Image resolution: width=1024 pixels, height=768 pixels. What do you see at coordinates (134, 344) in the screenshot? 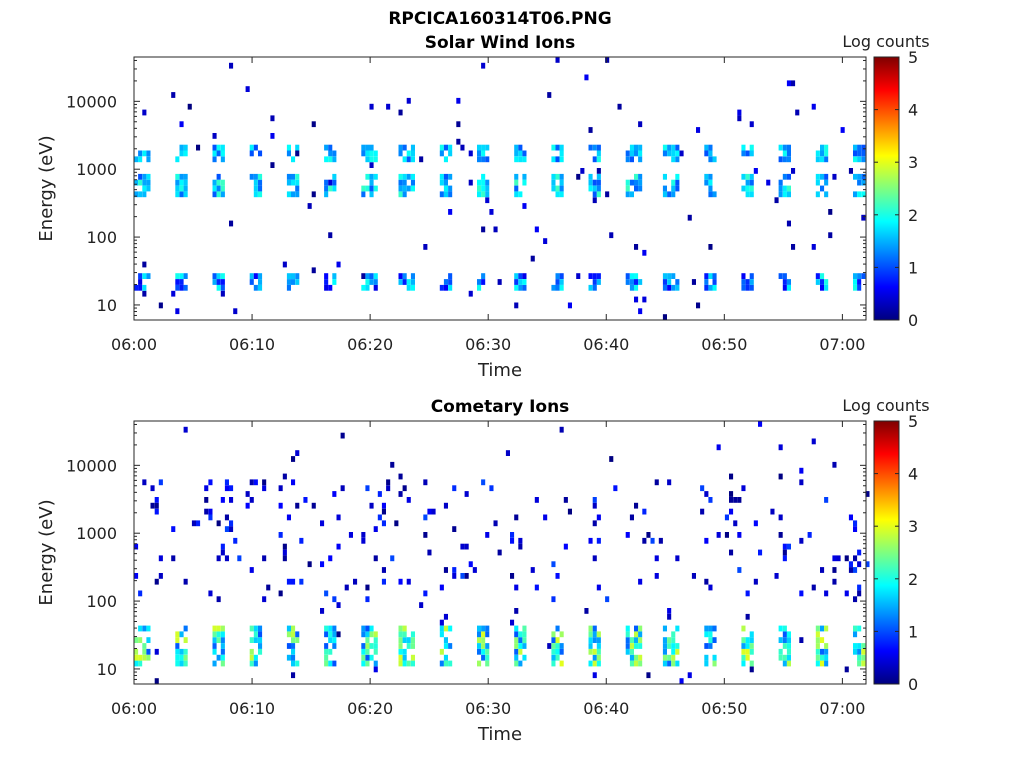
I see `x-tick-label: 06:00` at bounding box center [134, 344].